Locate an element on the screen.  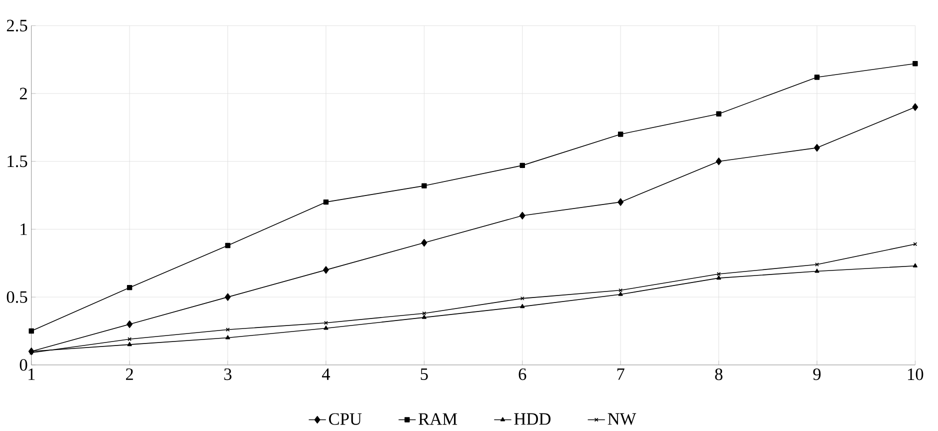
x-tick-label: 8 is located at coordinates (718, 374).